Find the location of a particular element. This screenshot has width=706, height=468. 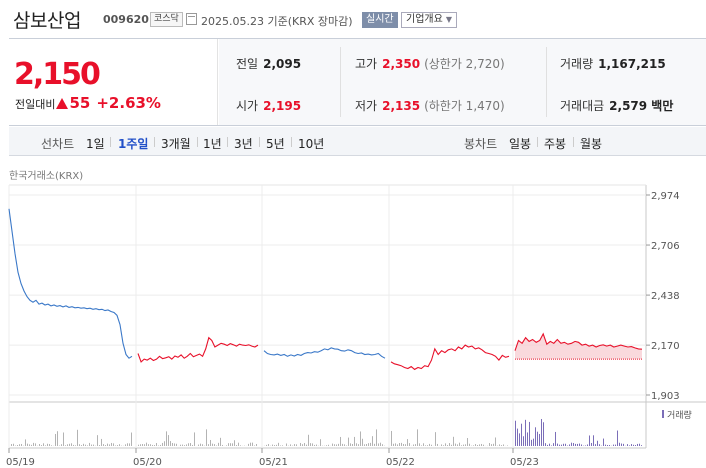

tab-10year: 10년 is located at coordinates (311, 144).